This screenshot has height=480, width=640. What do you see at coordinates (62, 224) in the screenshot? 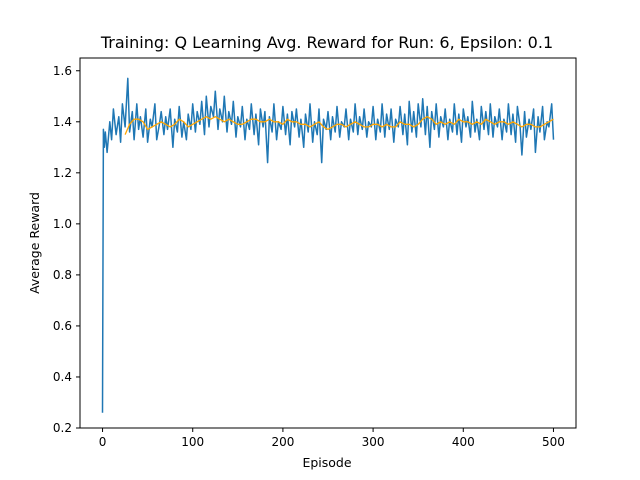
I see `y-tick-label: 1.0` at bounding box center [62, 224].